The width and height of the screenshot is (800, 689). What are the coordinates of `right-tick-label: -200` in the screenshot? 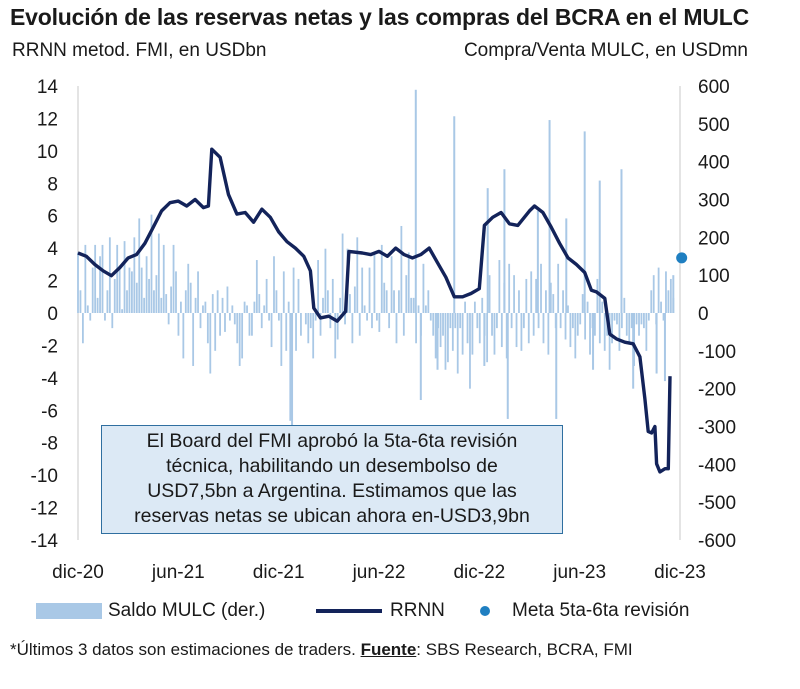 It's located at (717, 390).